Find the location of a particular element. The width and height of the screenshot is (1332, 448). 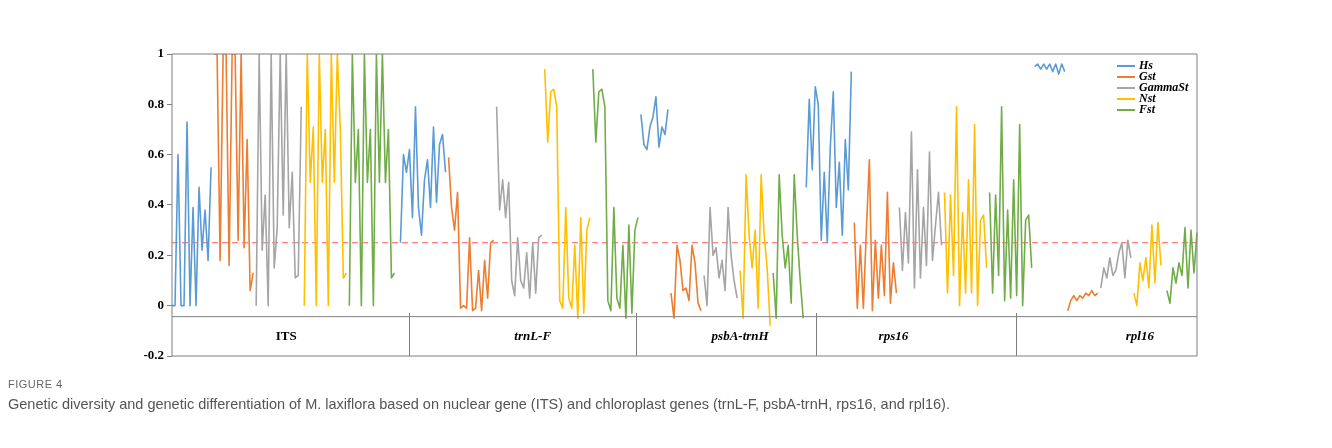

x-tick-label: rpl16 is located at coordinates (1140, 335).